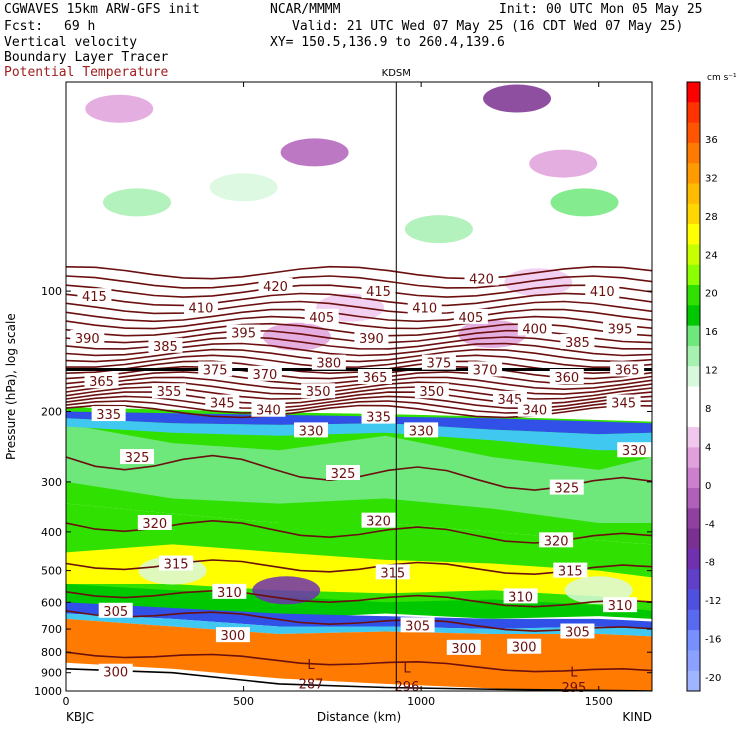 Image resolution: width=740 pixels, height=740 pixels. What do you see at coordinates (713, 601) in the screenshot?
I see `colorbar-label: -12` at bounding box center [713, 601].